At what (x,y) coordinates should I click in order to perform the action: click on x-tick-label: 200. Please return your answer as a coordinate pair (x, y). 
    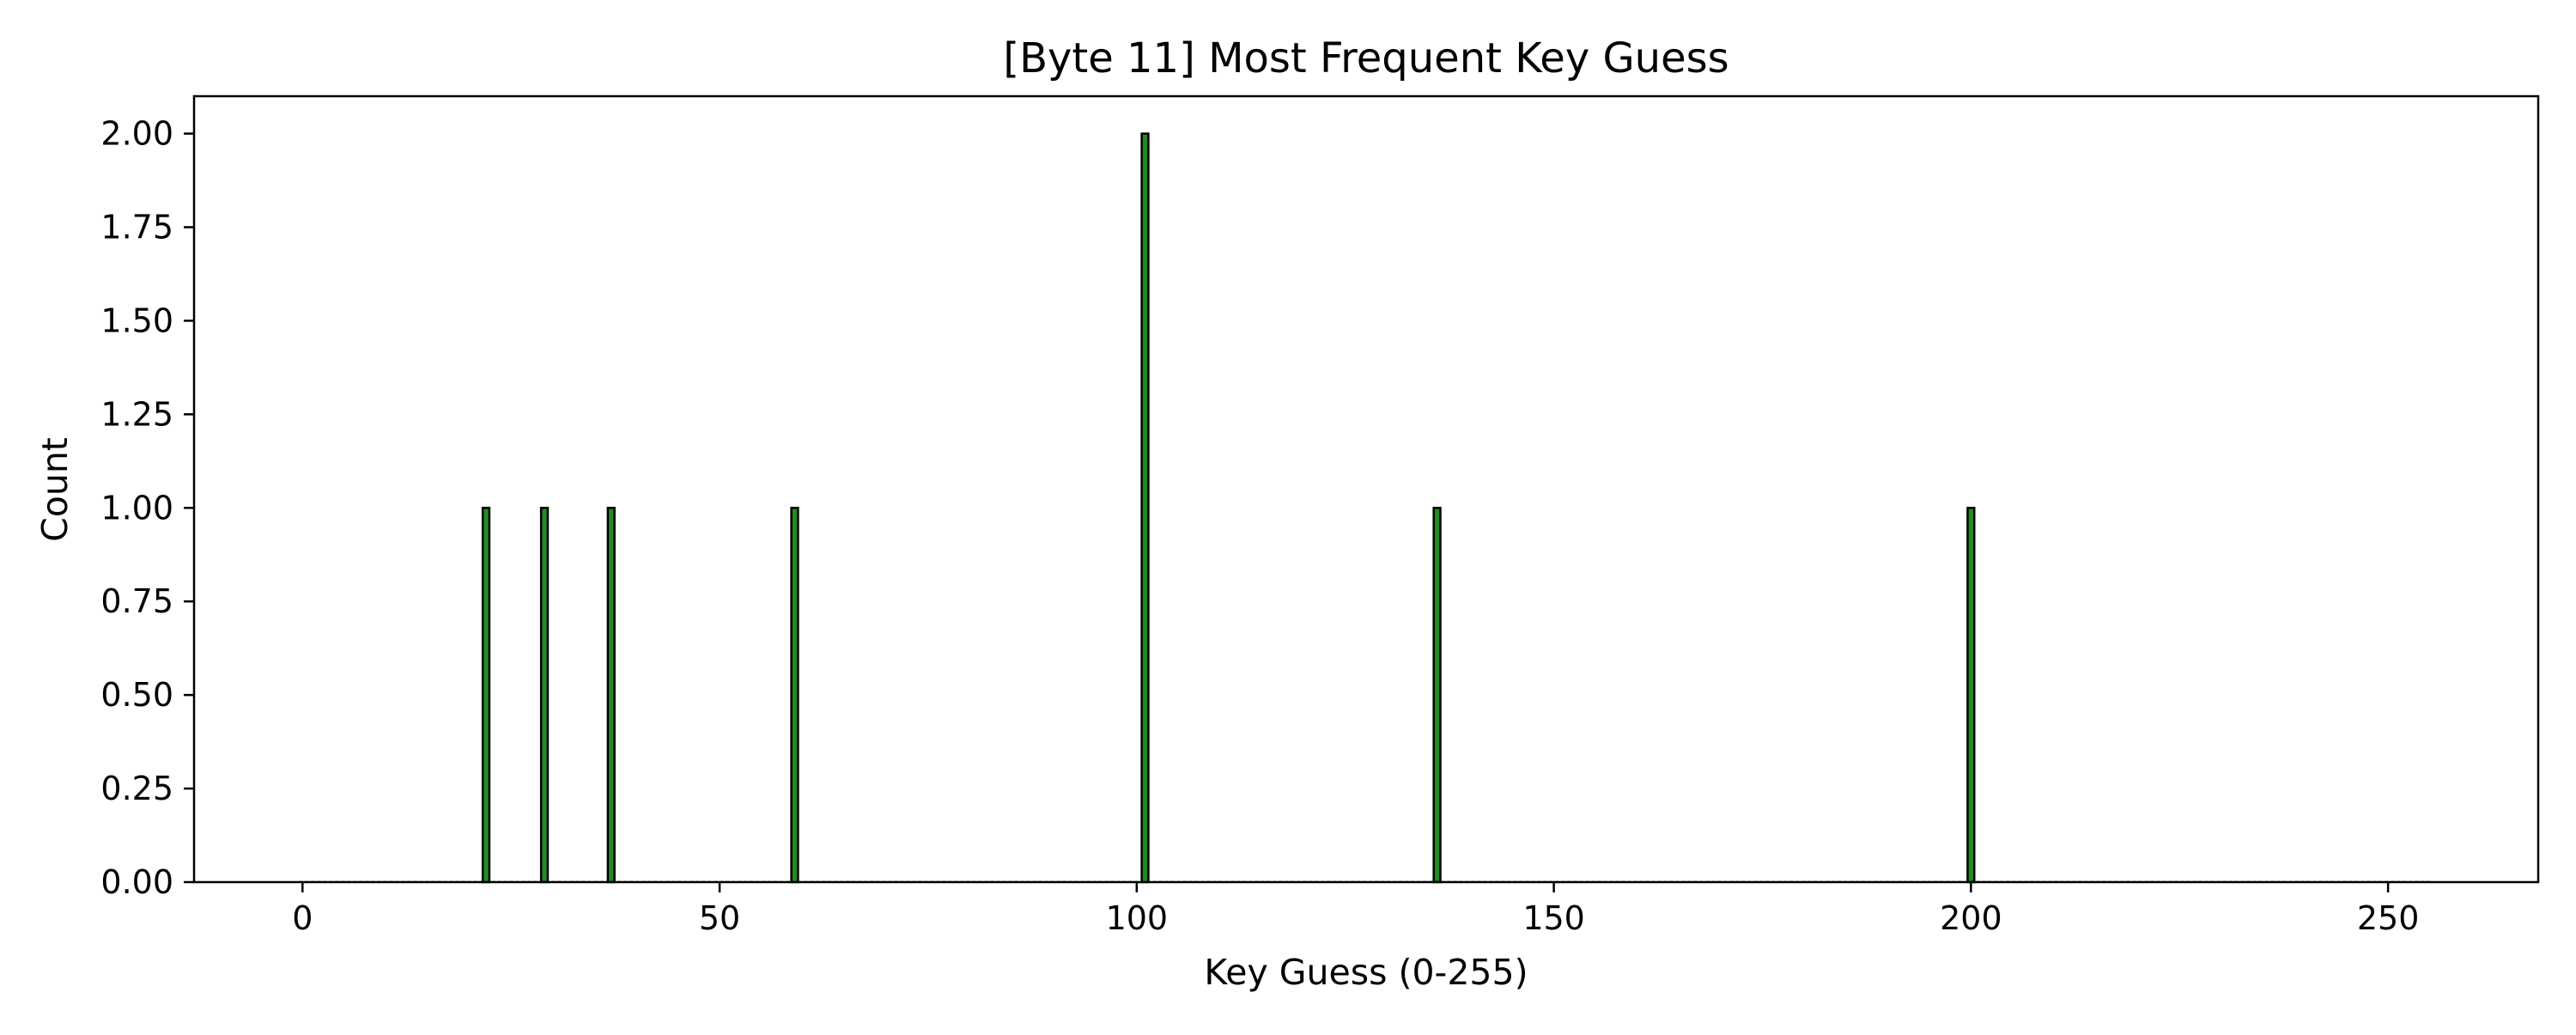
    Looking at the image, I should click on (1971, 918).